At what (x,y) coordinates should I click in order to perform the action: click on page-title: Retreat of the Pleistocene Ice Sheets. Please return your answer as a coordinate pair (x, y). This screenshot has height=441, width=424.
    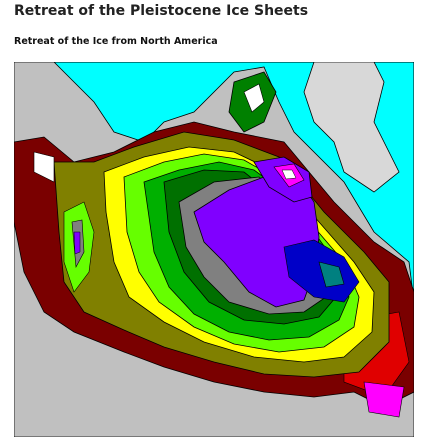
    Looking at the image, I should click on (161, 11).